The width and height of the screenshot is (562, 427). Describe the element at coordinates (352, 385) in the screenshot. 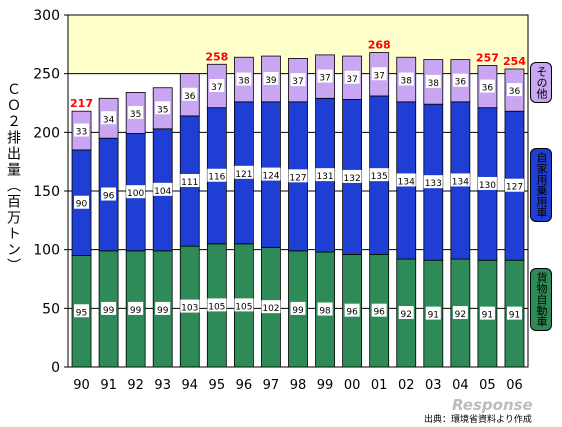

I see `x-tick-label: 00` at that location.